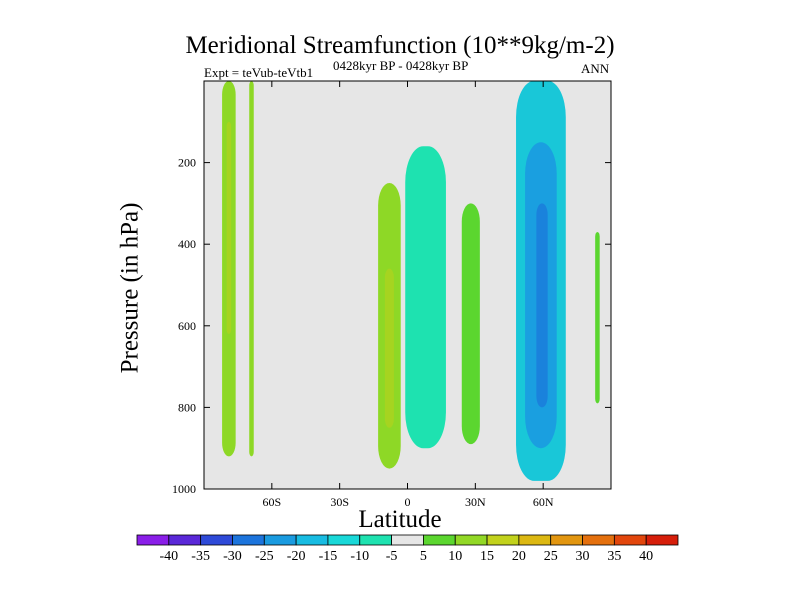  I want to click on chart-subtitle: 0428kyr BP - 0428kyr BP, so click(401, 65).